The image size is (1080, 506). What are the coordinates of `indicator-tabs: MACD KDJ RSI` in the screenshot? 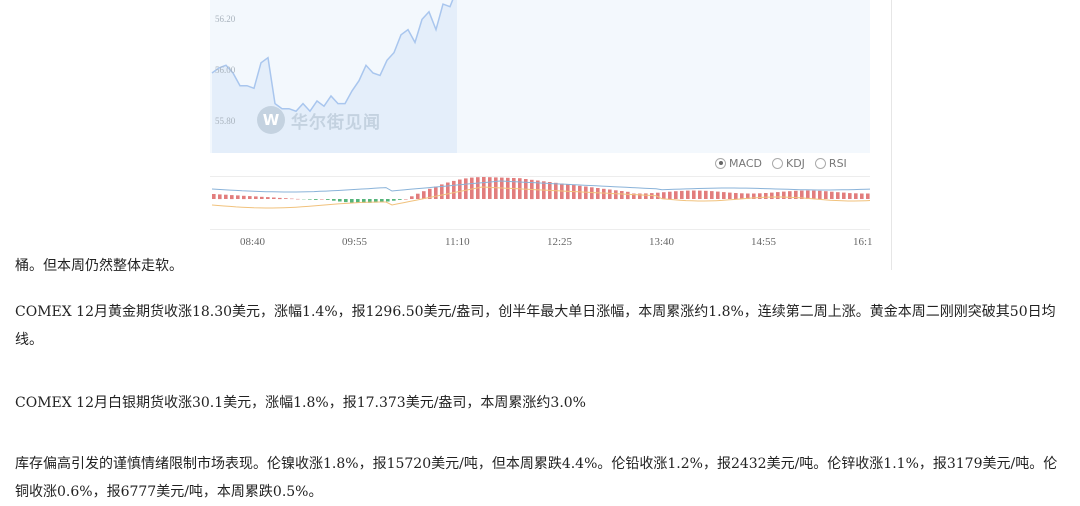 It's located at (786, 163).